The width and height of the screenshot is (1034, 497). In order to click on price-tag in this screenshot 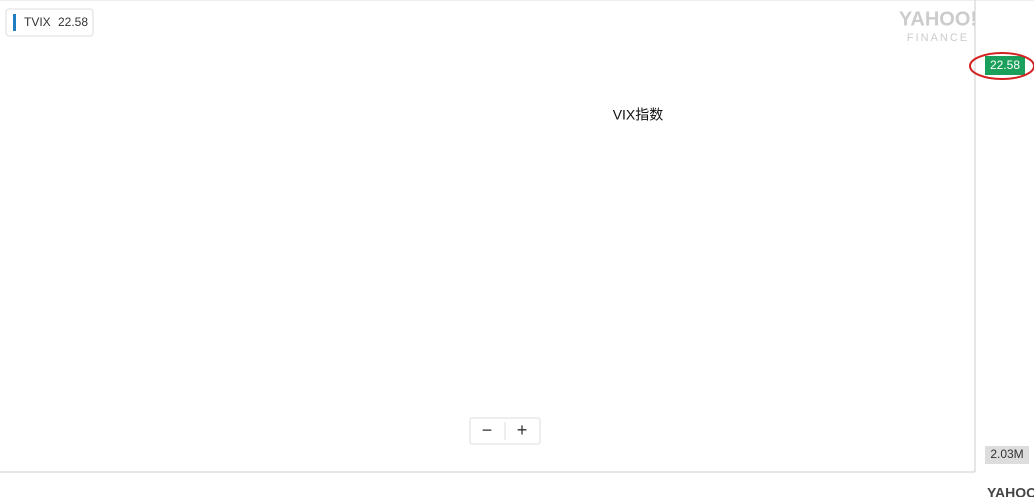, I will do `click(1005, 65)`.